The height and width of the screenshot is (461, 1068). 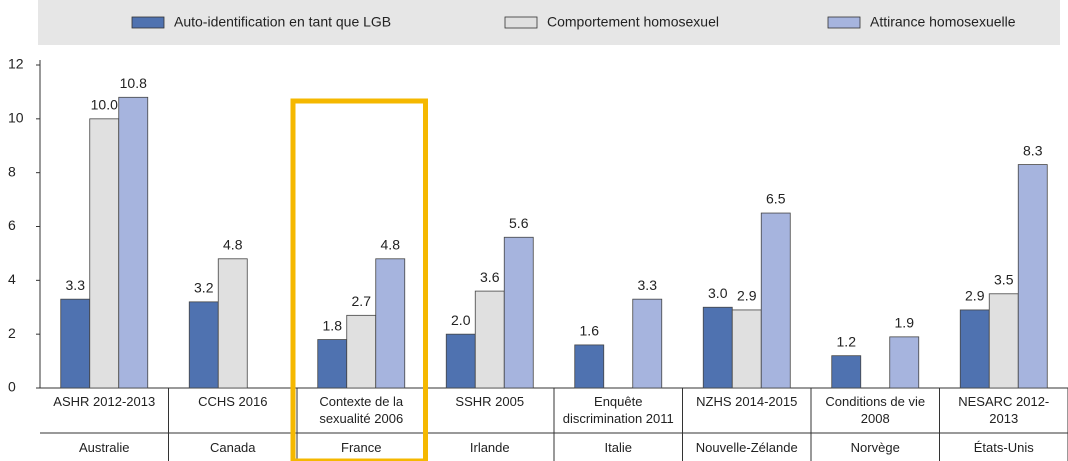 What do you see at coordinates (633, 22) in the screenshot?
I see `legend-label: Comportement homosexuel` at bounding box center [633, 22].